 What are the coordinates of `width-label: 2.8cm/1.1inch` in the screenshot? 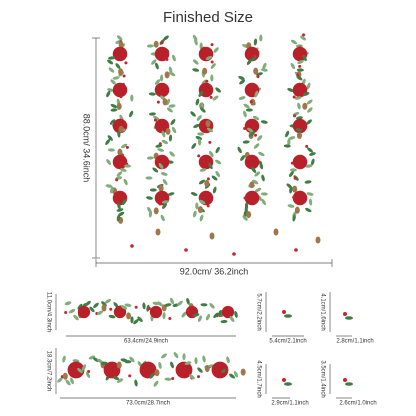 It's located at (354, 342).